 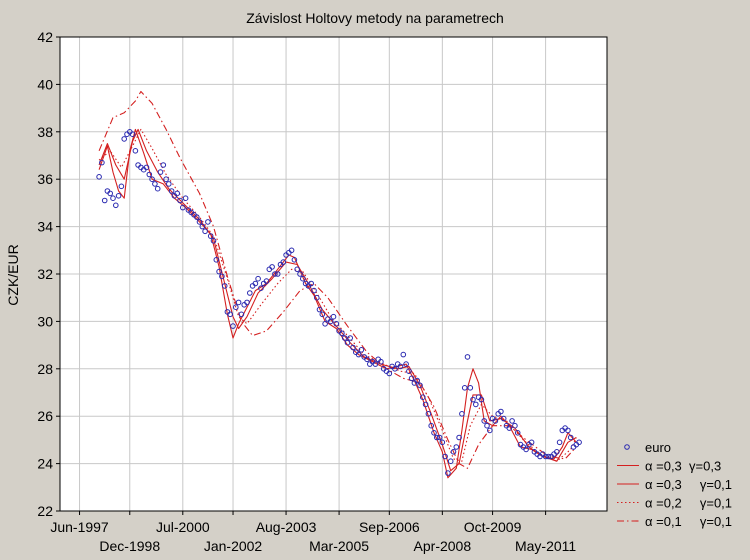 I want to click on y-axis-label: CZK/EUR, so click(x=13, y=274).